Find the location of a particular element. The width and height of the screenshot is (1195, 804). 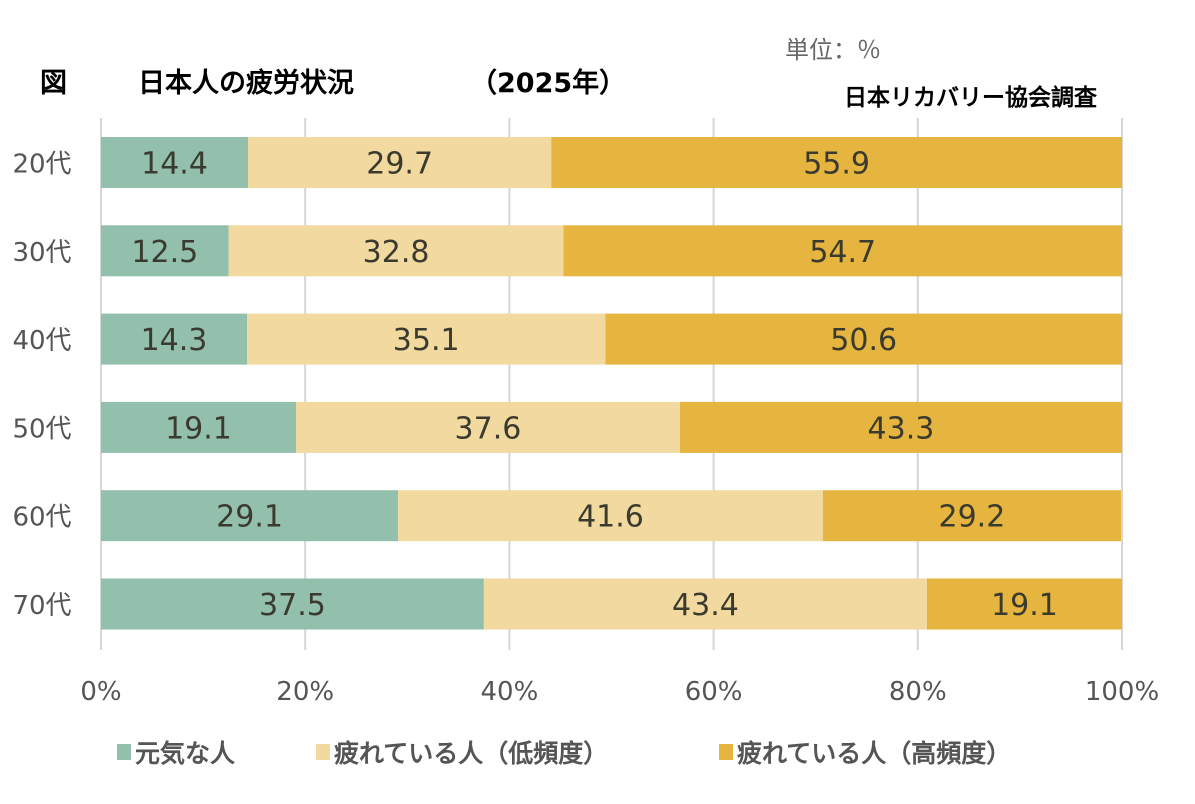

x-tick-label: 100% is located at coordinates (1122, 692).